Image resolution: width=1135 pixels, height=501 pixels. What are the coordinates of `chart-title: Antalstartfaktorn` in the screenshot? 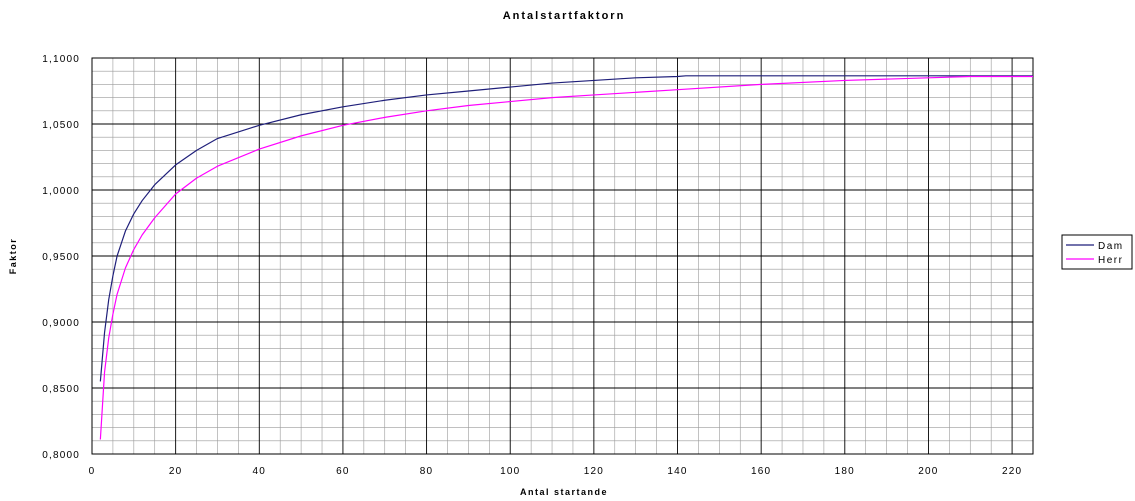 It's located at (564, 16).